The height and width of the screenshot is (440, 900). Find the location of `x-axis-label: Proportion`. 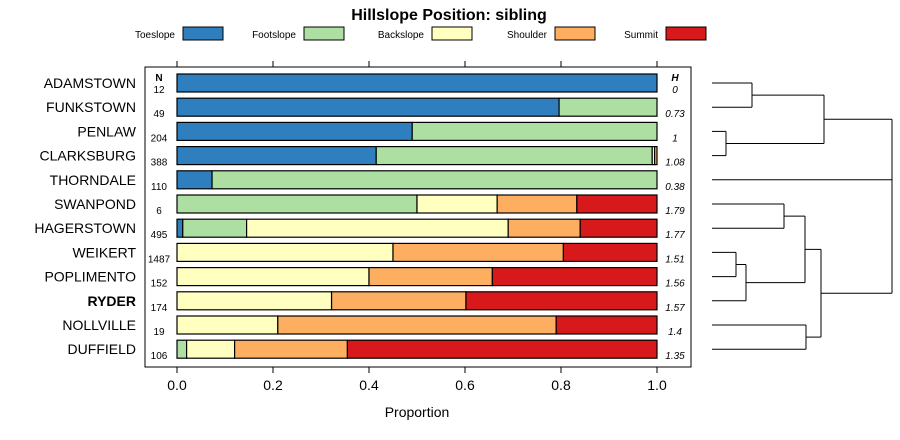

x-axis-label: Proportion is located at coordinates (417, 412).